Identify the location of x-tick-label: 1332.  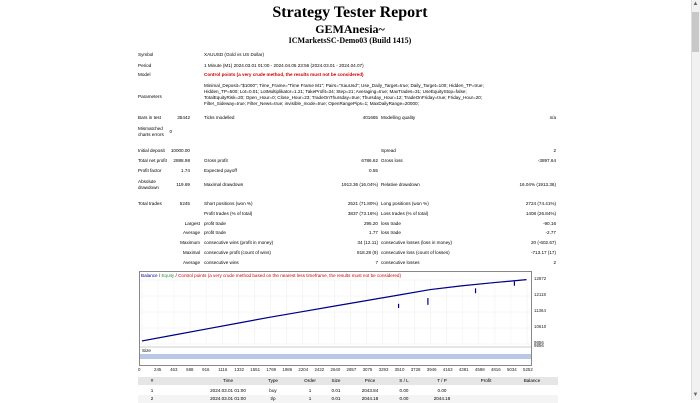
(239, 369).